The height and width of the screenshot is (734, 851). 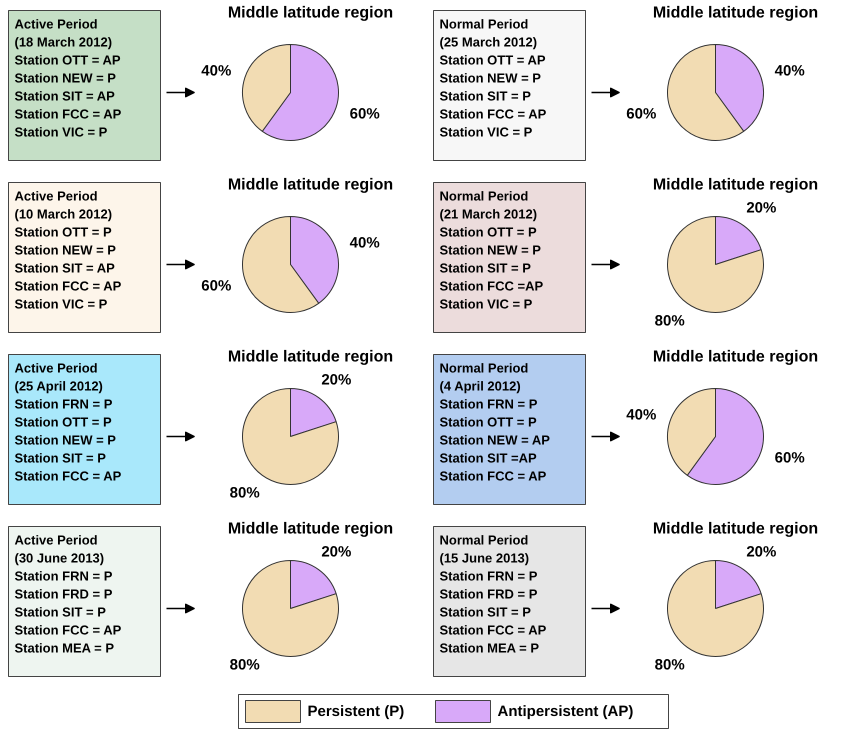 What do you see at coordinates (68, 422) in the screenshot?
I see `text: Active Period (25 April 2012) Station FRN = P Station OTT = P Station NEW = P Station SIT = P Station FCC = AP` at bounding box center [68, 422].